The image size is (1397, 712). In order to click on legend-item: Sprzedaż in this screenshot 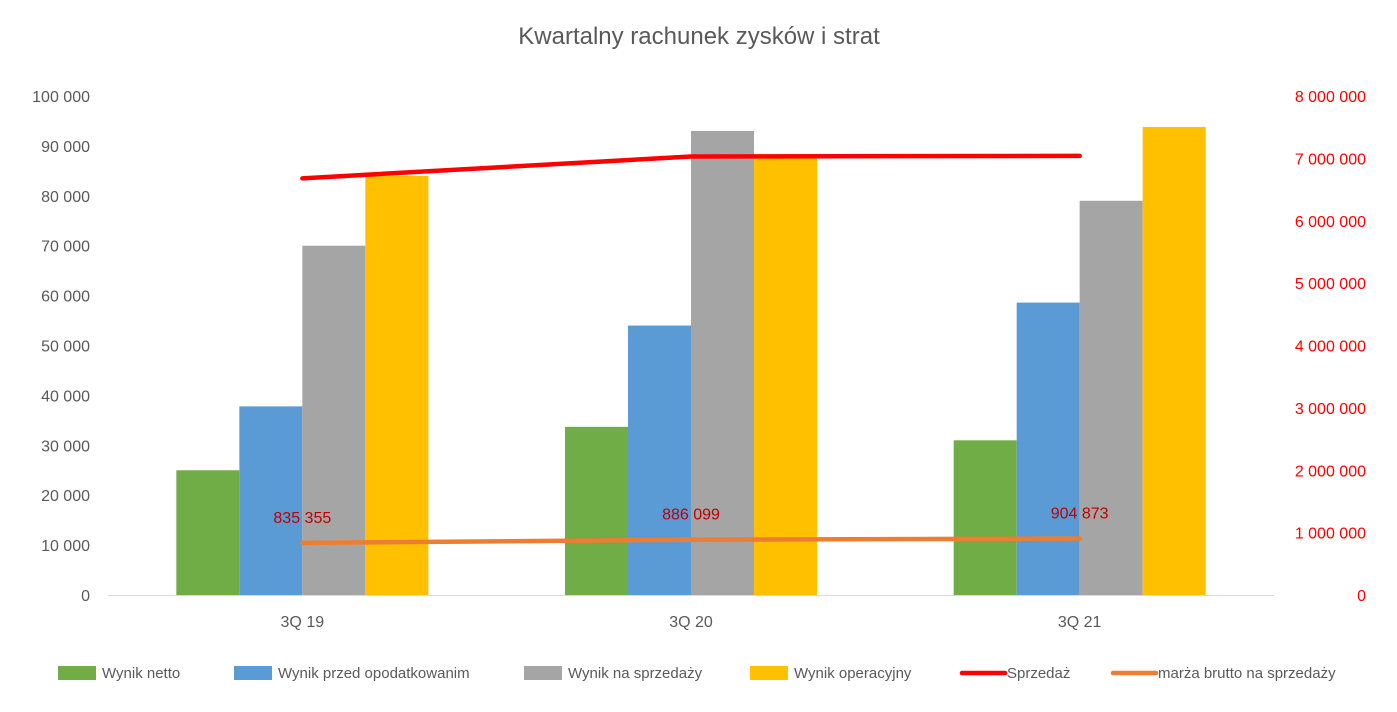, I will do `click(1014, 673)`.